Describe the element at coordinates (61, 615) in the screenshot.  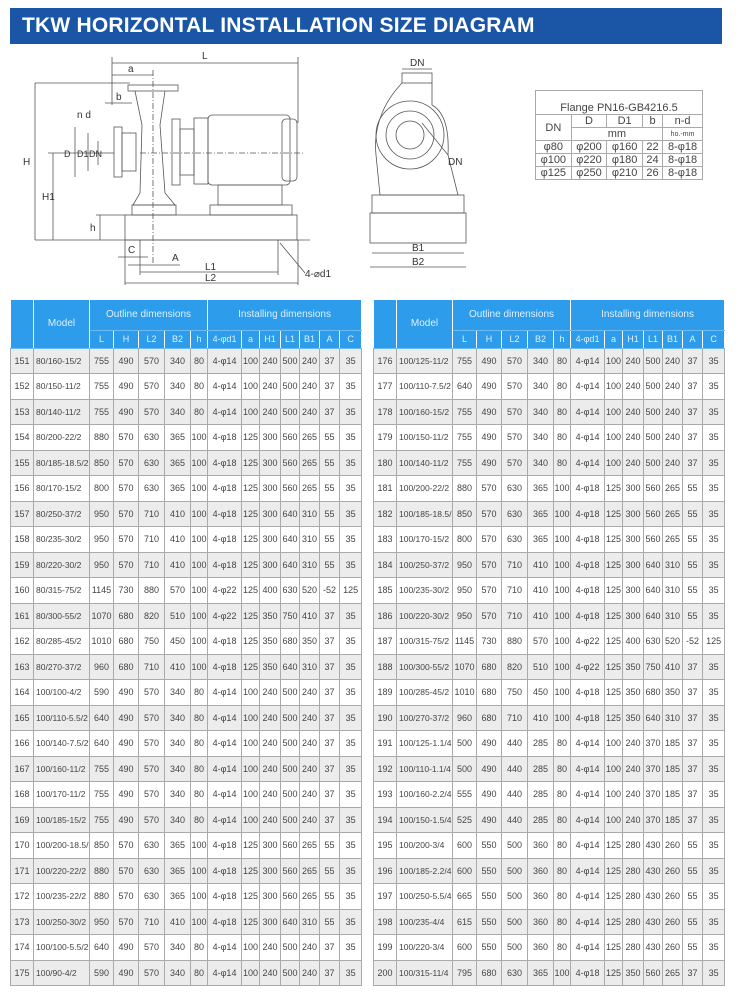
I see `model-cell: 80/300-55/2` at that location.